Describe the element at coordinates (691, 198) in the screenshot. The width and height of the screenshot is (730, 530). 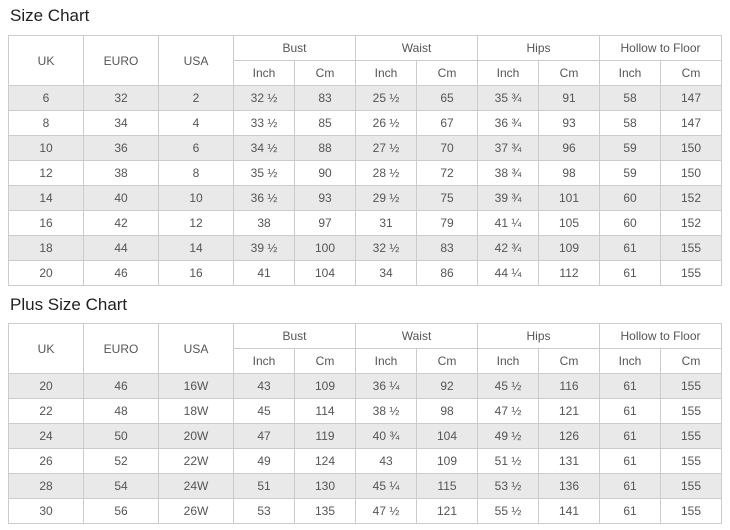
I see `table-cell: 152` at that location.